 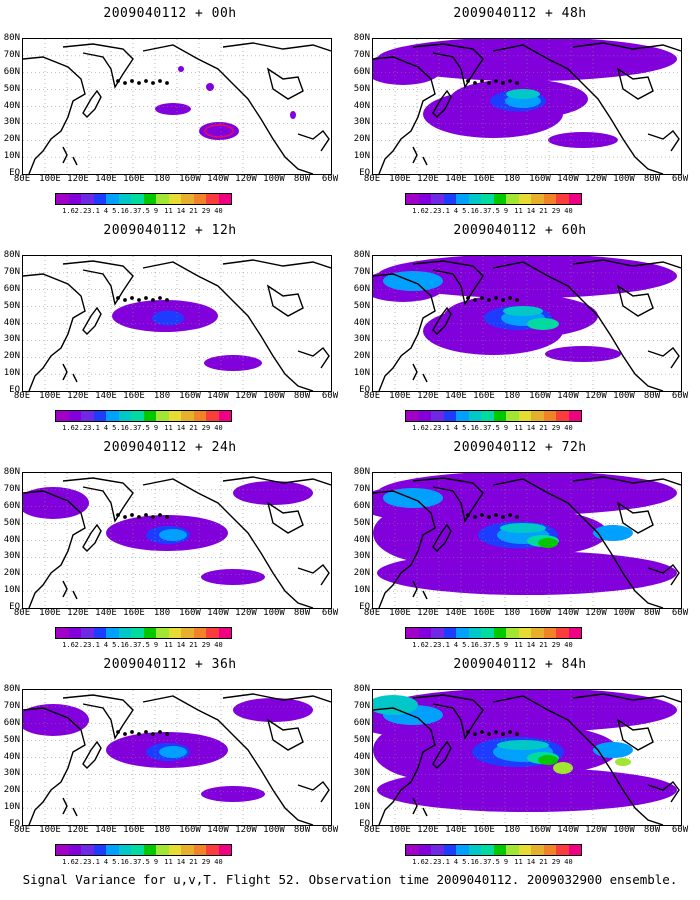 I want to click on longitude-label: 180, so click(x=162, y=179).